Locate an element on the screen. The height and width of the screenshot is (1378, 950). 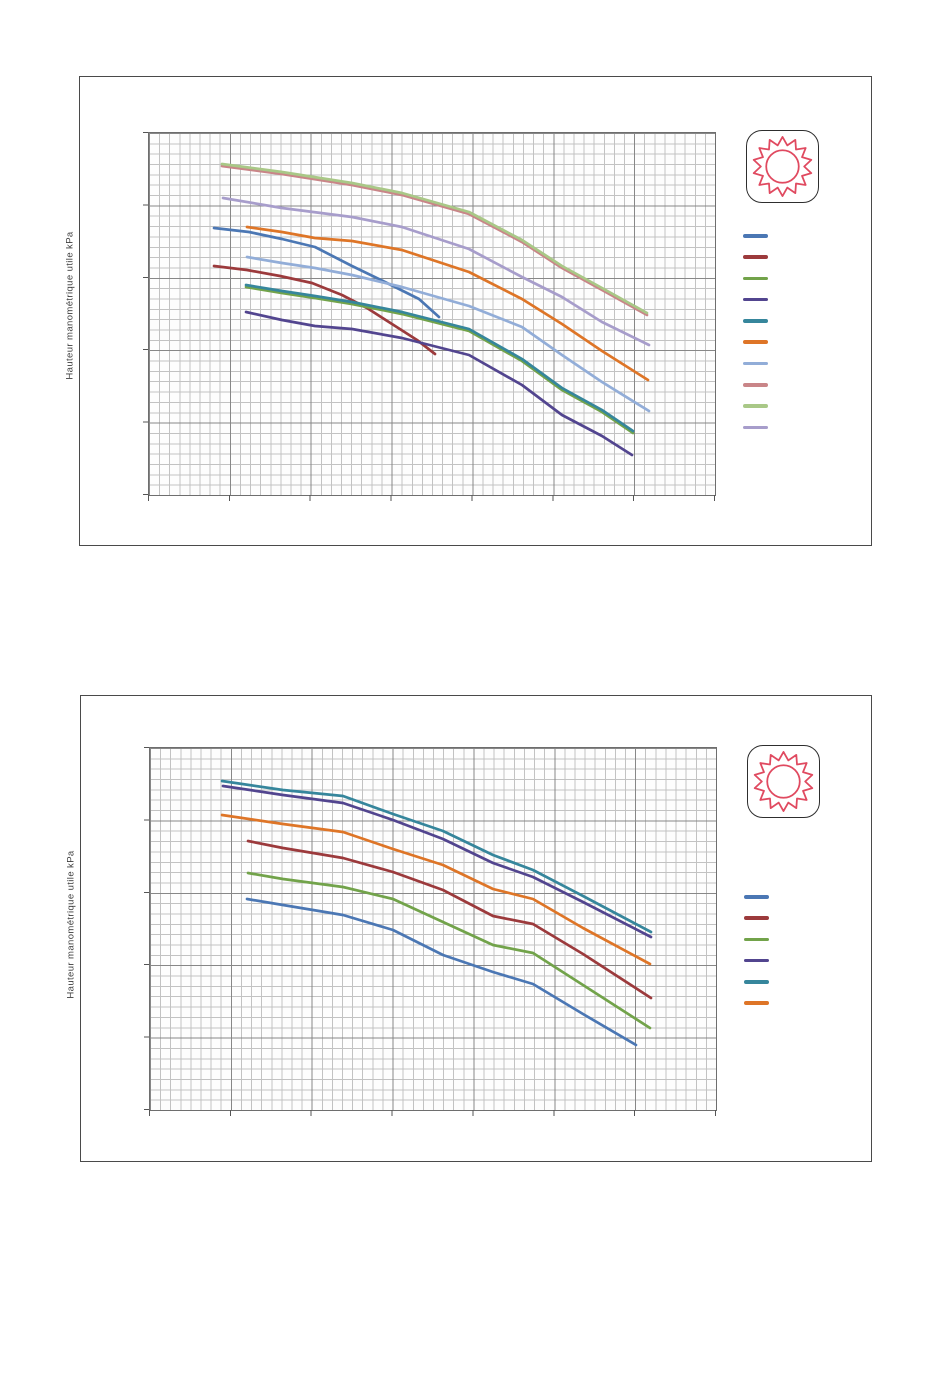
series-line-series-10-light-purple is located at coordinates (436, 271).